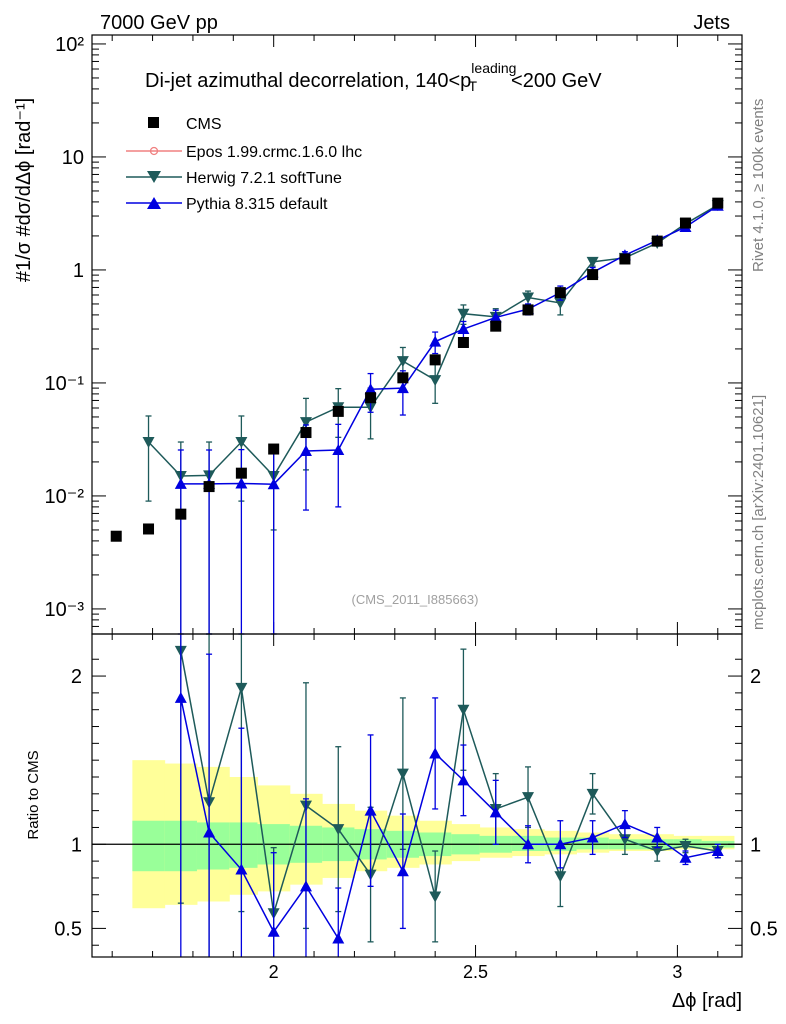 The height and width of the screenshot is (1024, 786). I want to click on y-axis-label: #1/σ #dσ/dΔϕ [rad⁻¹], so click(24, 190).